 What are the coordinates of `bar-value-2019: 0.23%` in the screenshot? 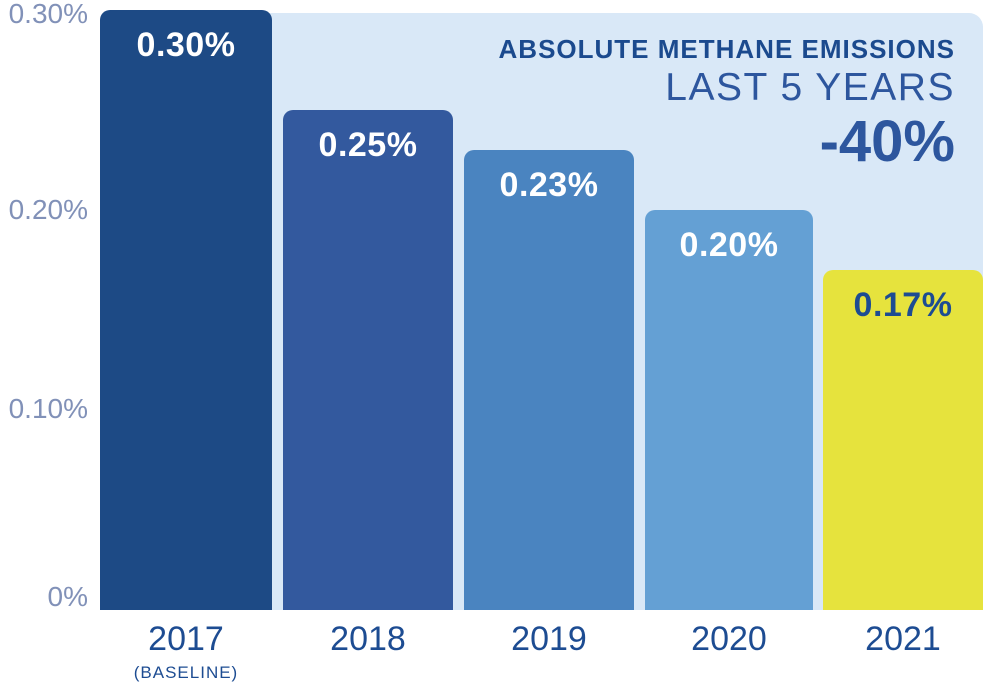 It's located at (549, 185).